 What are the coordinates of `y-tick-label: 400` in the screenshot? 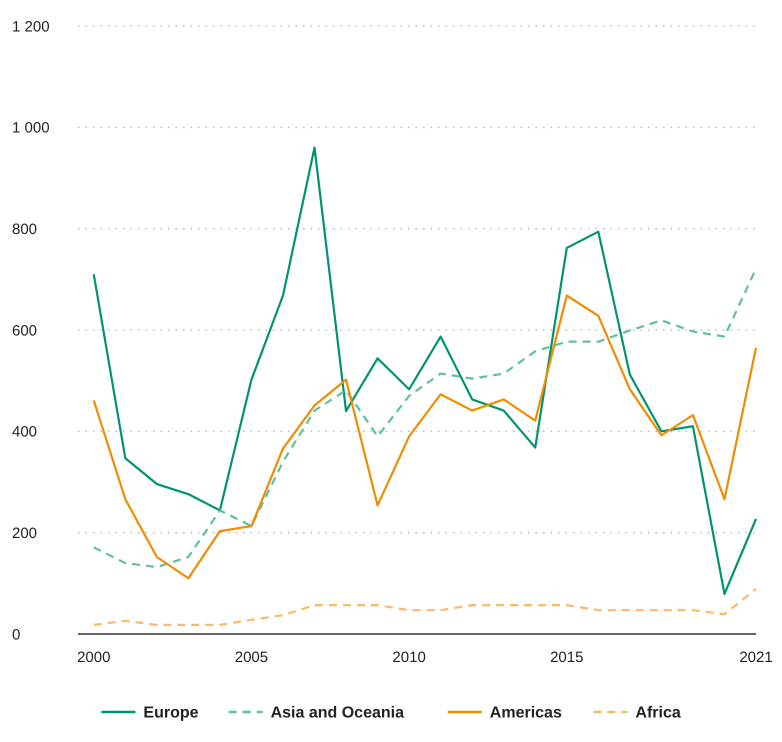 It's located at (25, 432).